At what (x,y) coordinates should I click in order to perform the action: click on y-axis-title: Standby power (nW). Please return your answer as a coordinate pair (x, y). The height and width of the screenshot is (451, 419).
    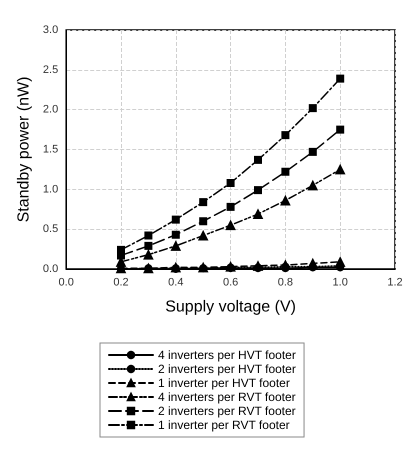
    Looking at the image, I should click on (24, 149).